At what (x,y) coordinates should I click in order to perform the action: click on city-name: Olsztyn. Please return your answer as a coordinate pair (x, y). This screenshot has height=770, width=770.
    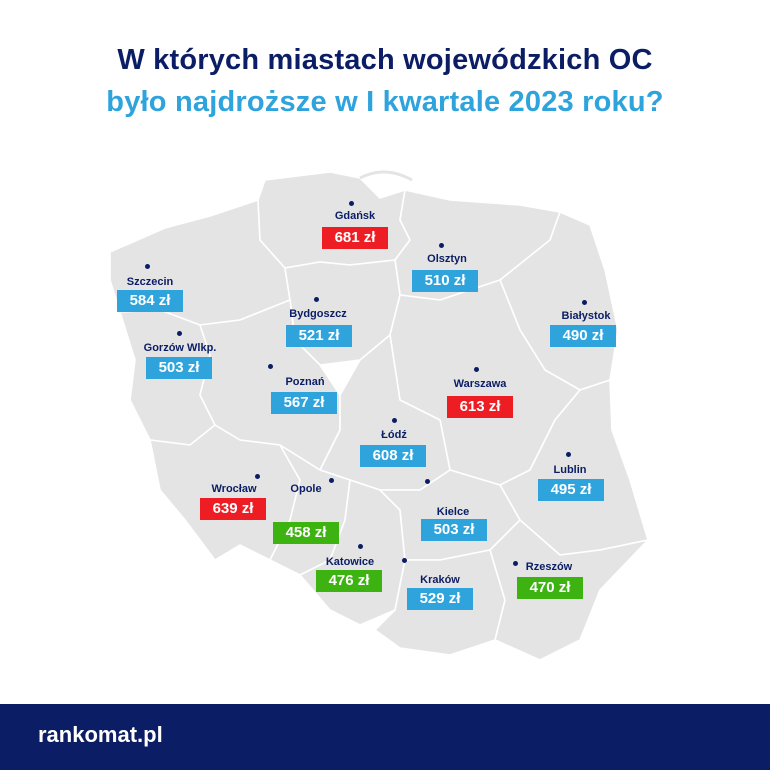
    Looking at the image, I should click on (447, 259).